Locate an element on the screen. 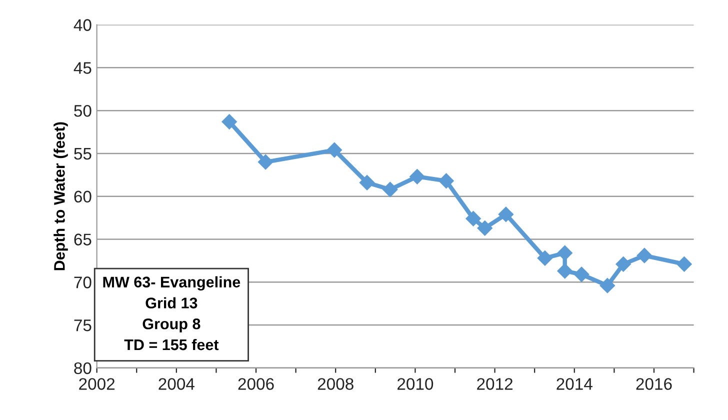 The image size is (728, 420). x-tick-label: 2008 is located at coordinates (336, 384).